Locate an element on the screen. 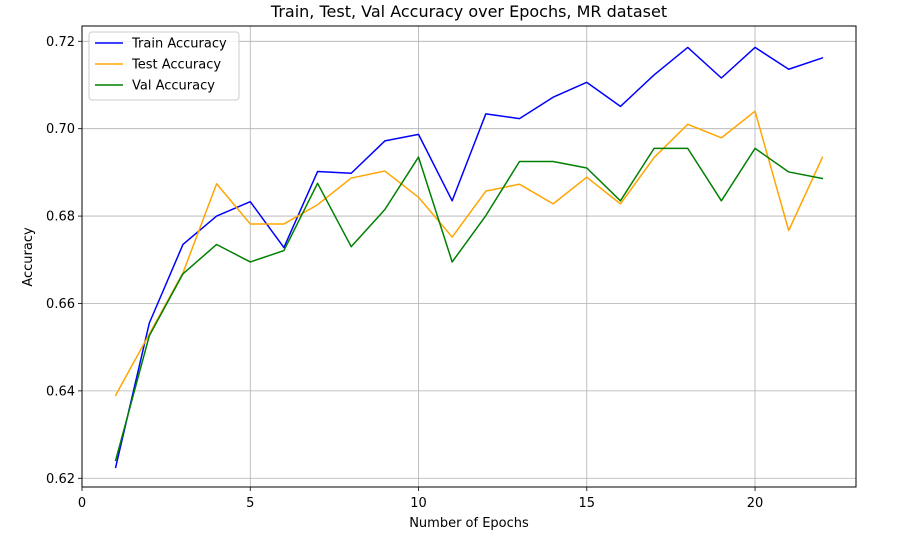 Image resolution: width=907 pixels, height=554 pixels. y-tick-label: 0.72 is located at coordinates (60, 42).